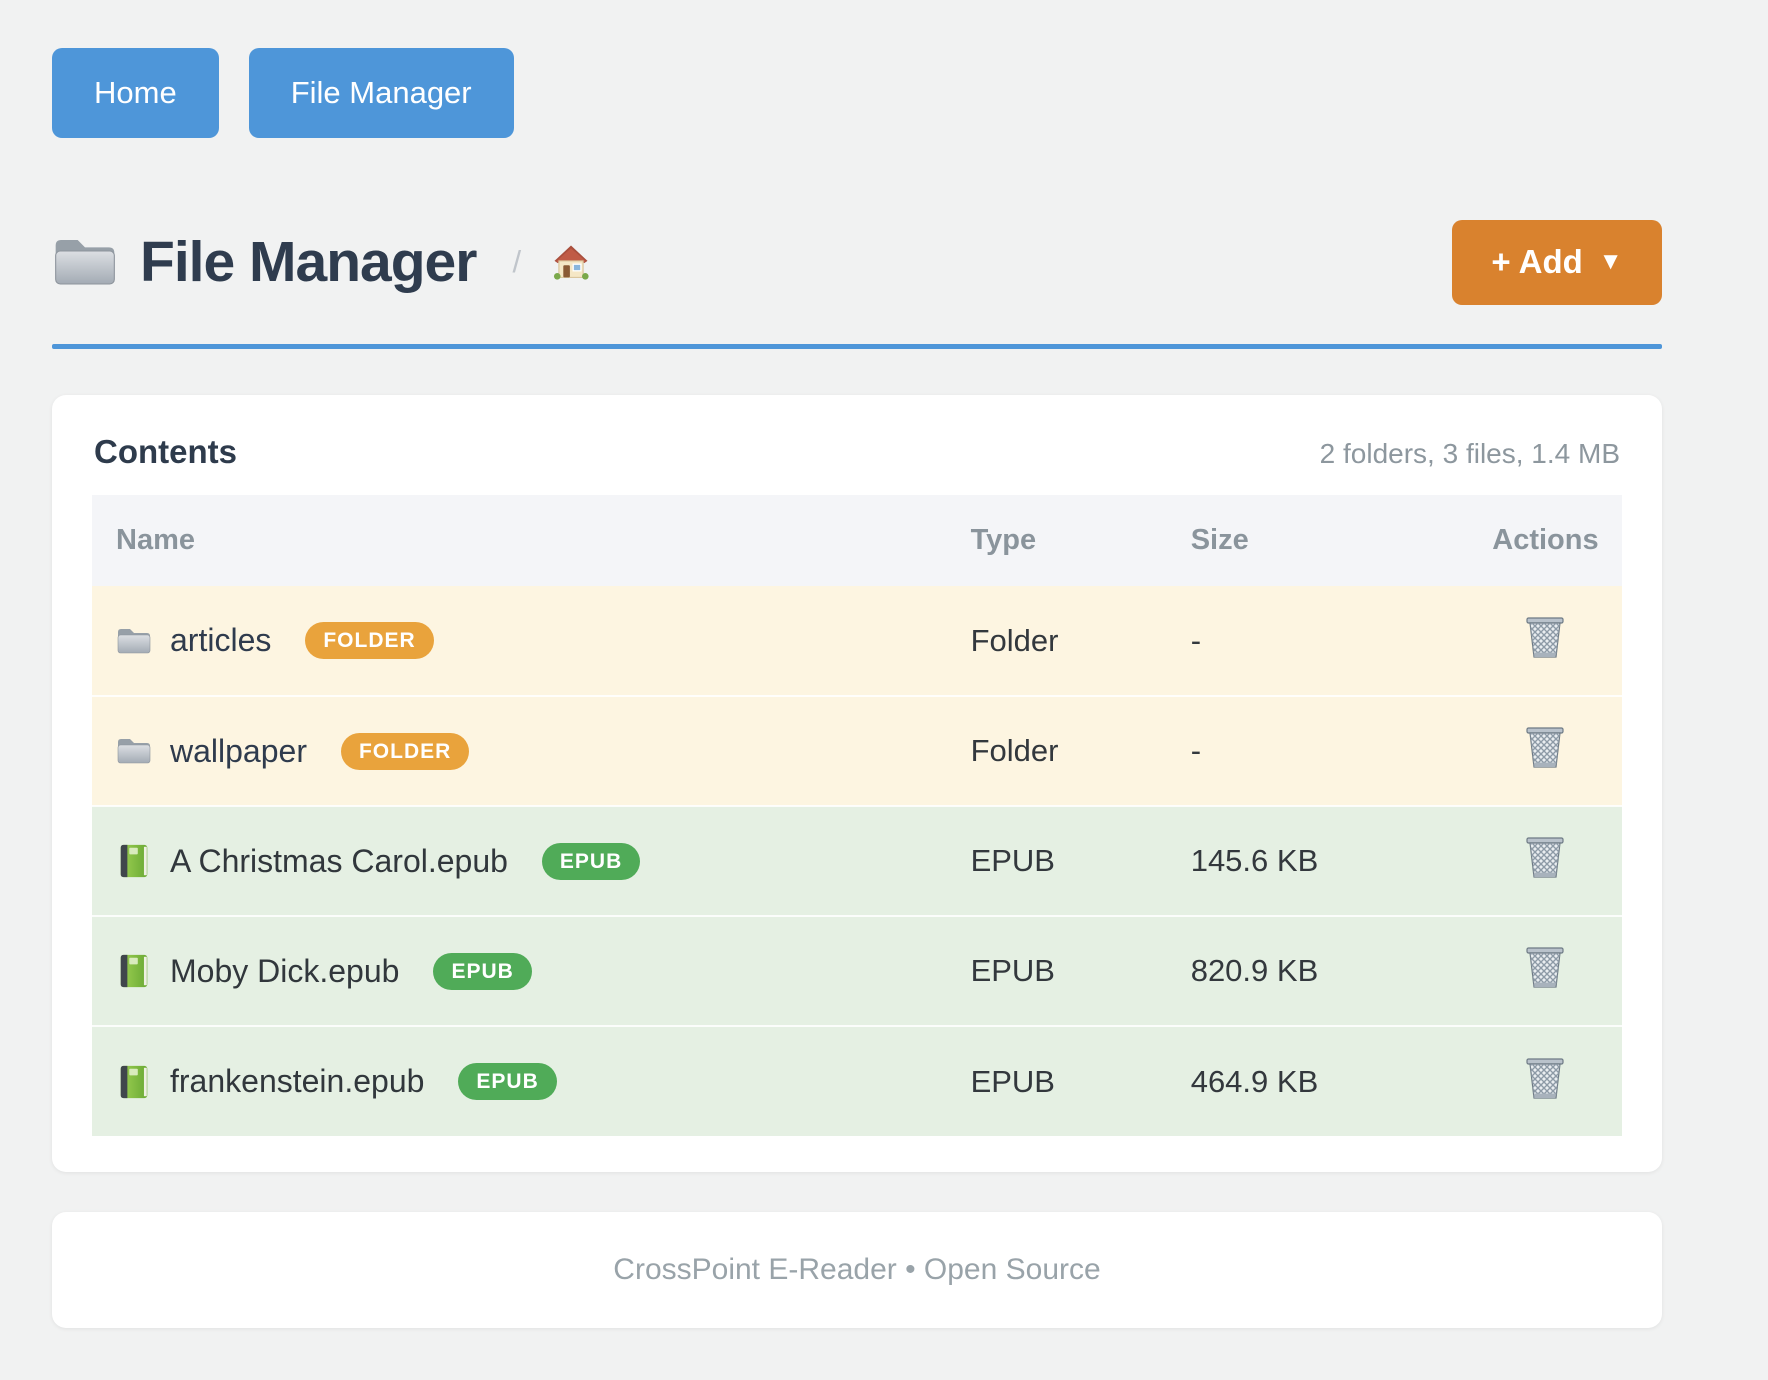 The image size is (1768, 1380). Describe the element at coordinates (135, 93) in the screenshot. I see `nav-button-home: Home` at that location.